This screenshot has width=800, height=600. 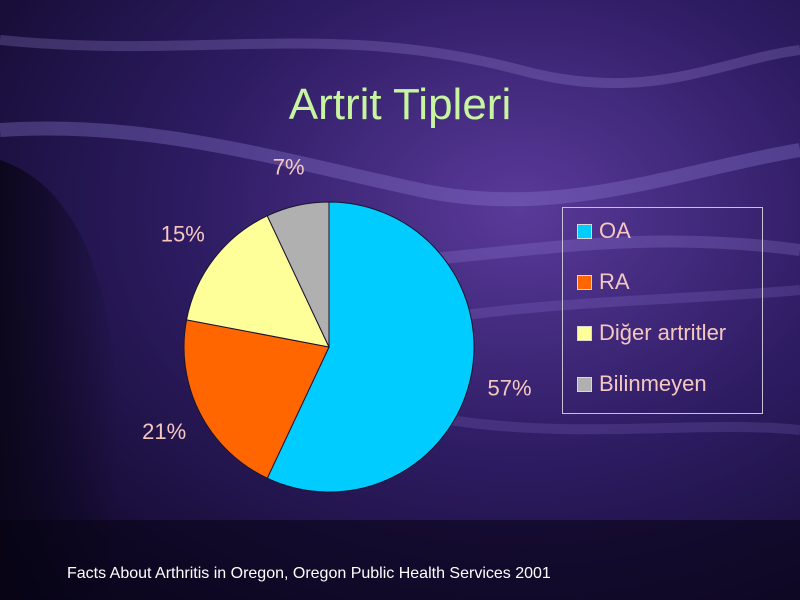 I want to click on legend-swatch-ra, so click(x=584, y=282).